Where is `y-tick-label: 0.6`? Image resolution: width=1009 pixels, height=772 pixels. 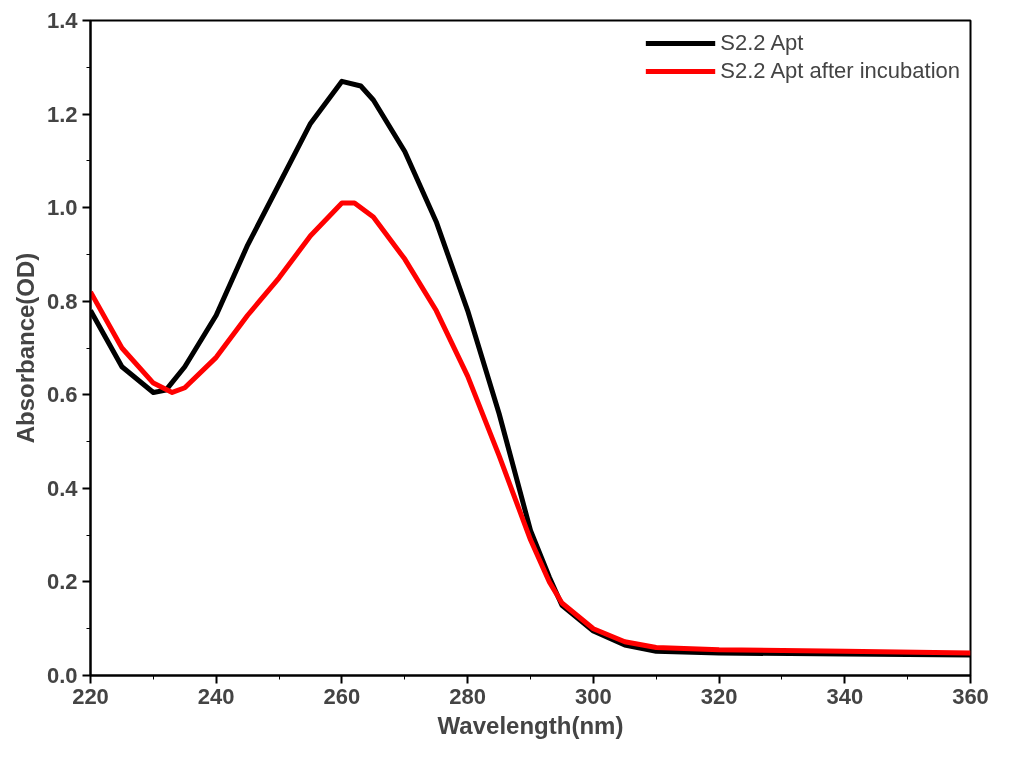
y-tick-label: 0.6 is located at coordinates (62, 395).